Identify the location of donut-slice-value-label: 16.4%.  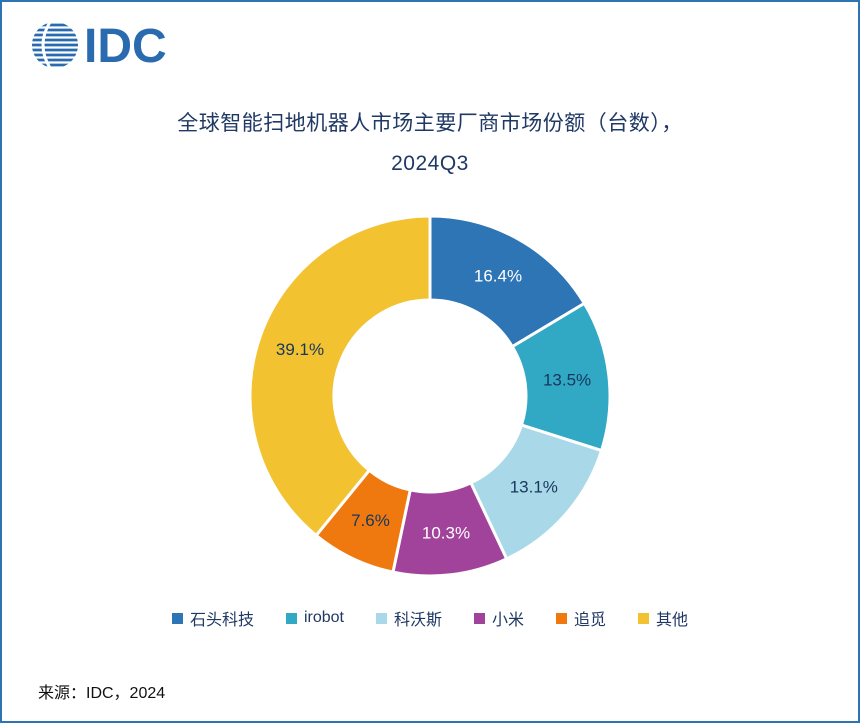
(498, 275).